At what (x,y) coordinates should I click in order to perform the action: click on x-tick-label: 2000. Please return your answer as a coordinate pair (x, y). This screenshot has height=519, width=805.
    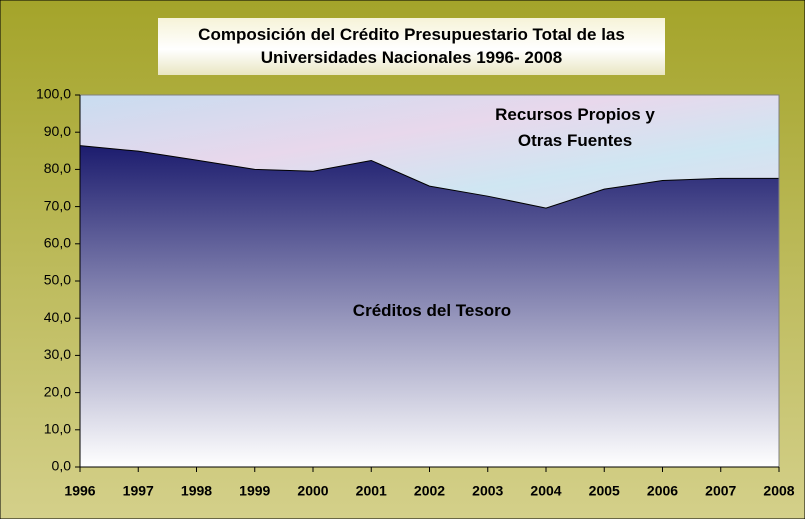
    Looking at the image, I should click on (312, 491).